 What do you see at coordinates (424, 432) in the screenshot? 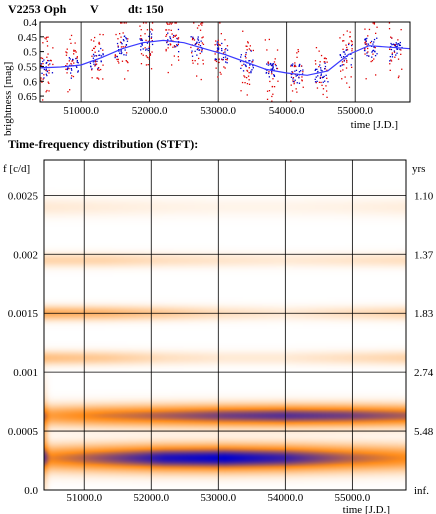
I see `stft-right-tick-label: 5.48` at bounding box center [424, 432].